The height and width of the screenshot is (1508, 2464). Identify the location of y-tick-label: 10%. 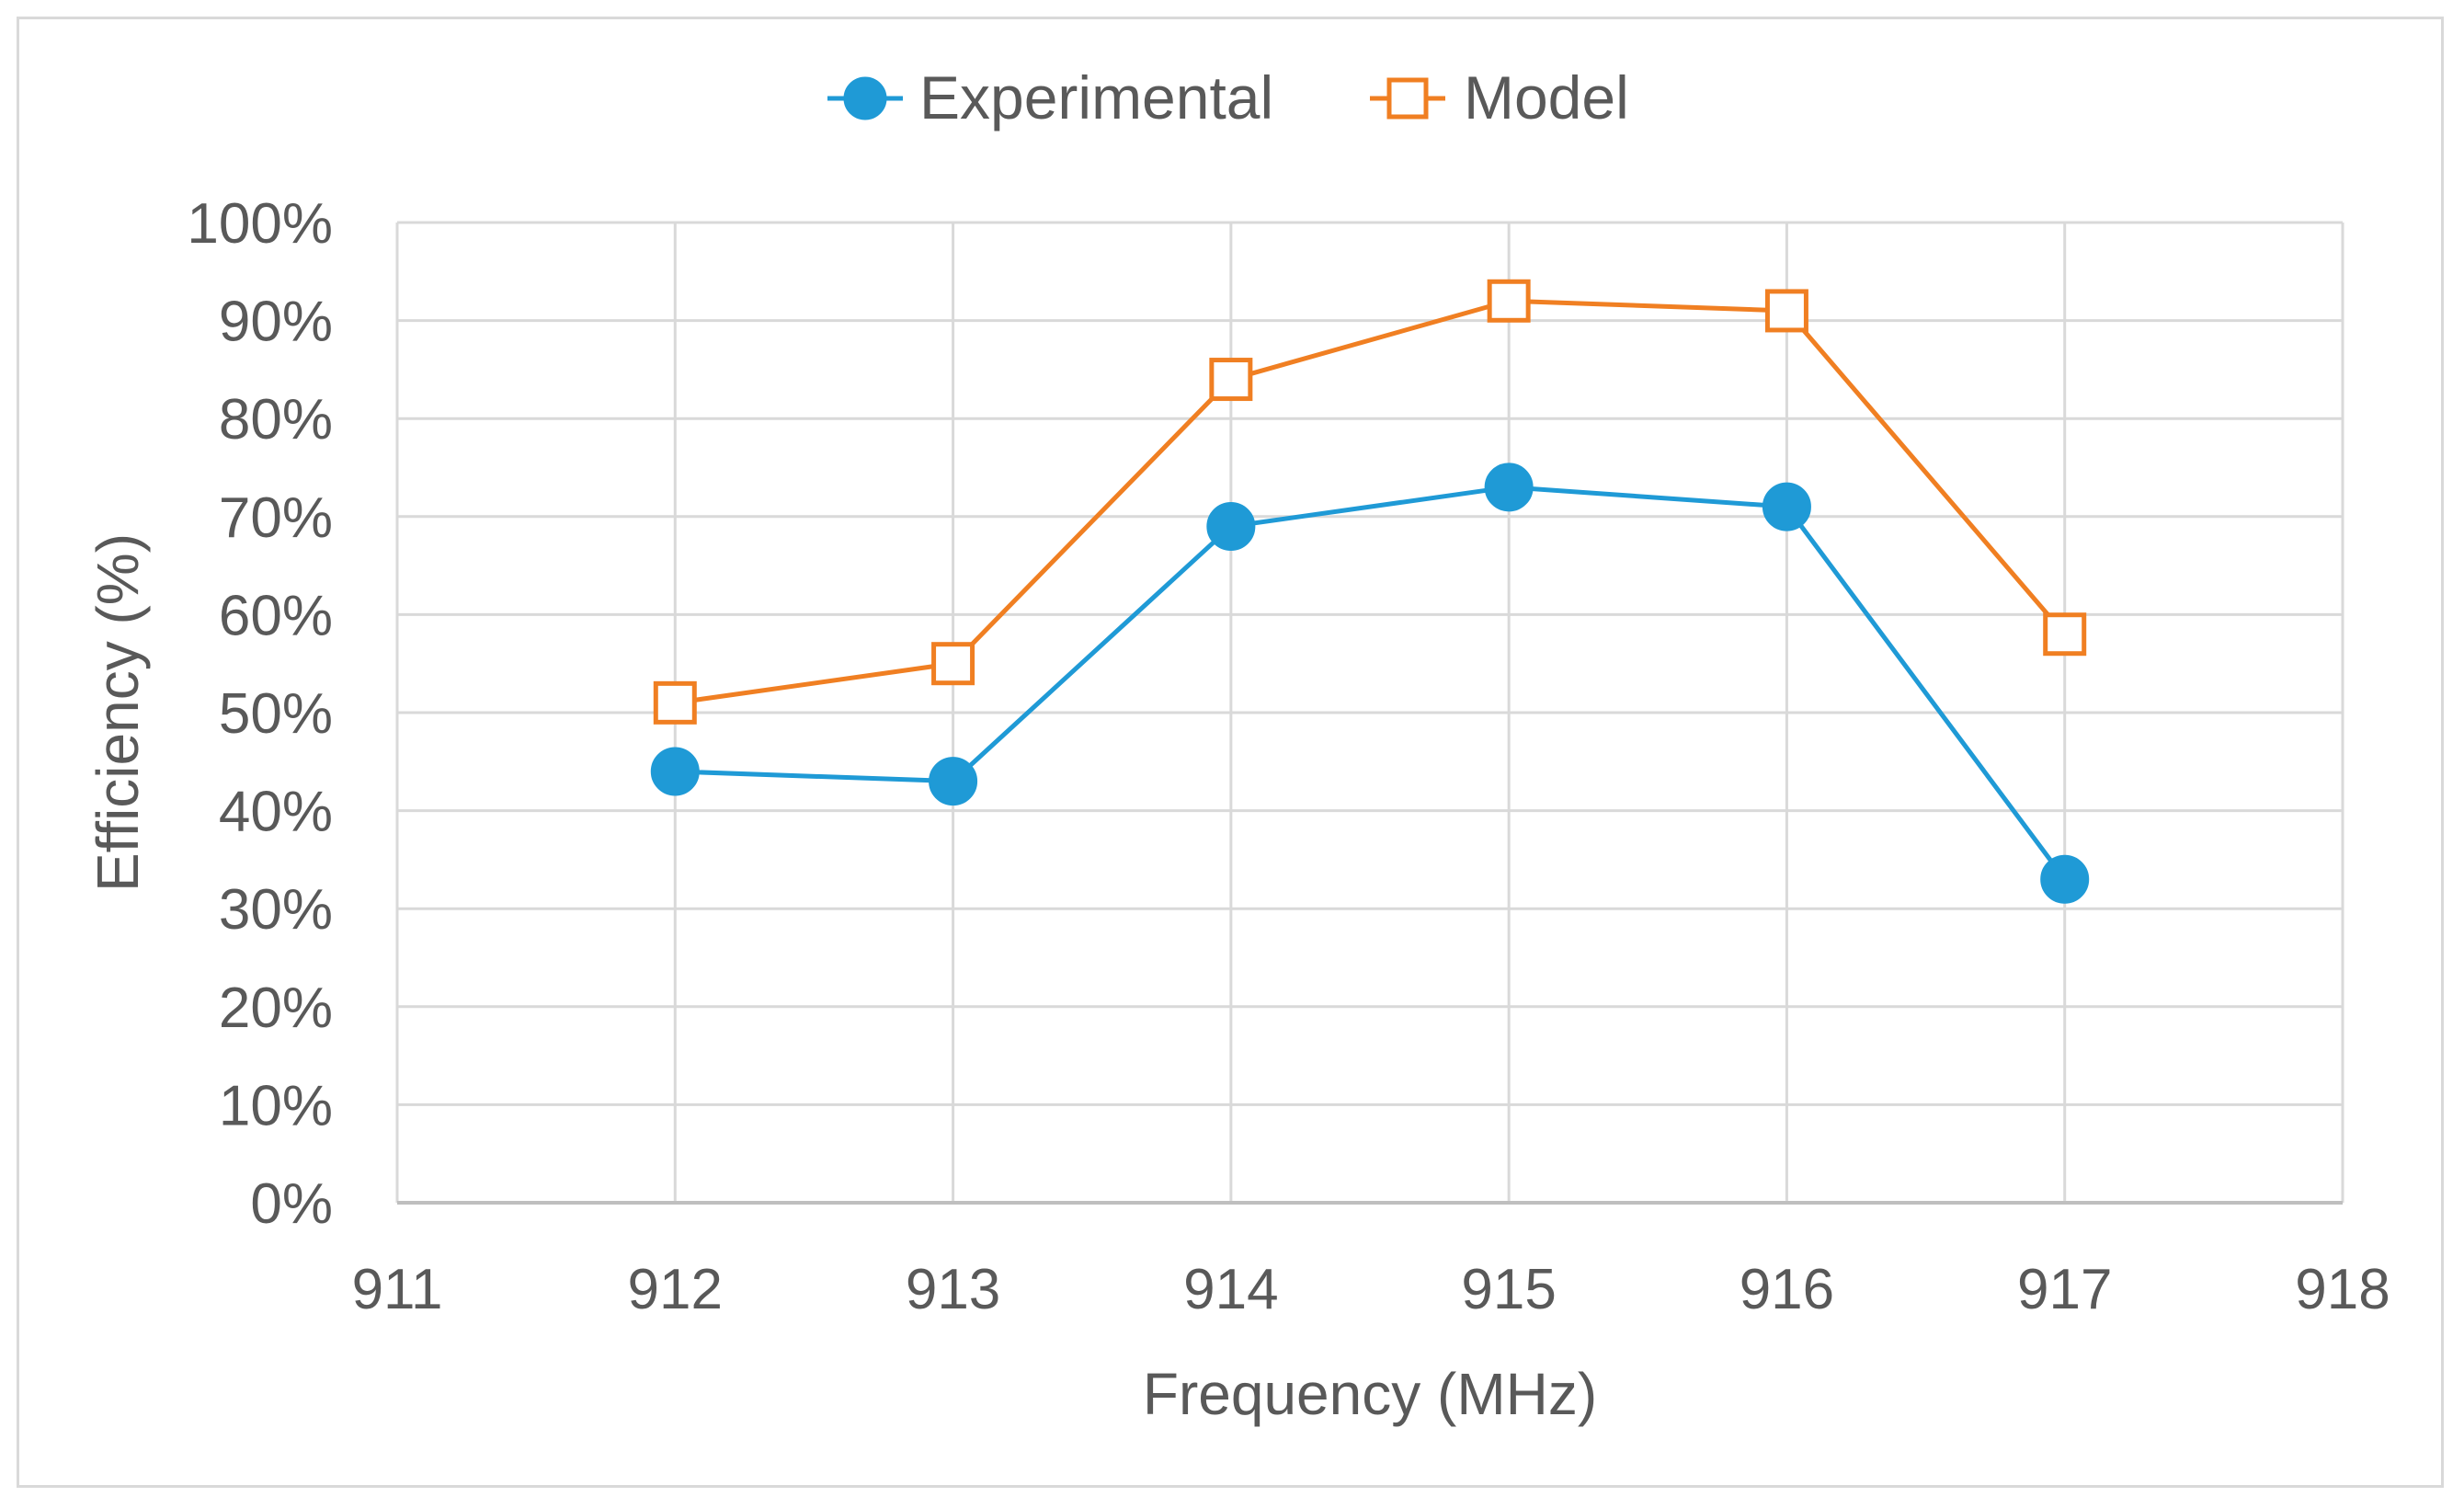
(276, 1105).